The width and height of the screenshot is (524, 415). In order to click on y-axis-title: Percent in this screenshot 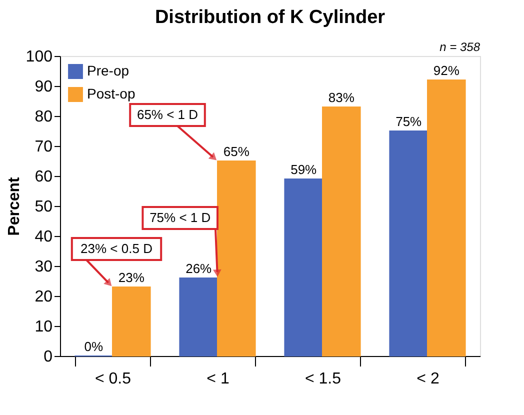, I will do `click(14, 206)`.